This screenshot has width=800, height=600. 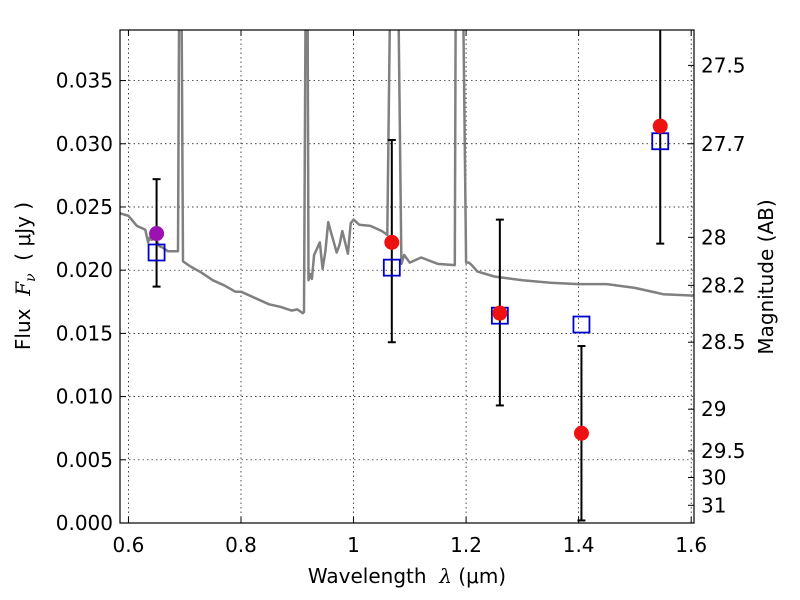 What do you see at coordinates (353, 545) in the screenshot?
I see `x-tick-label-2: 1` at bounding box center [353, 545].